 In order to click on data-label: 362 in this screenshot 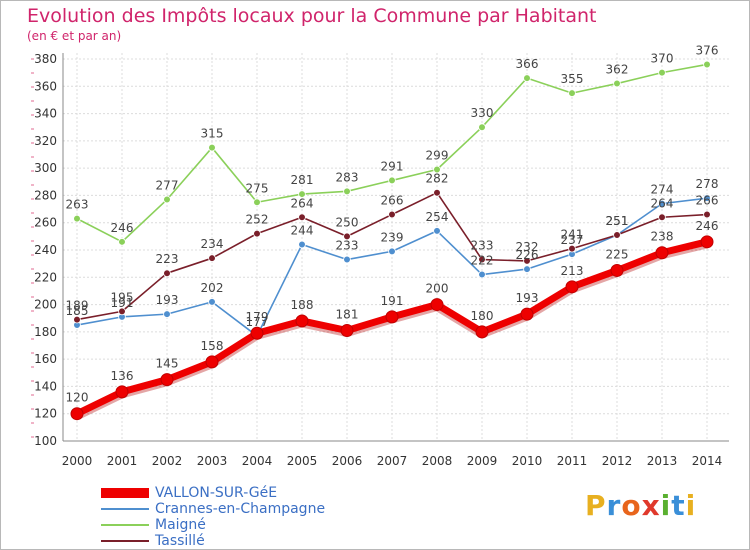, I will do `click(617, 70)`.